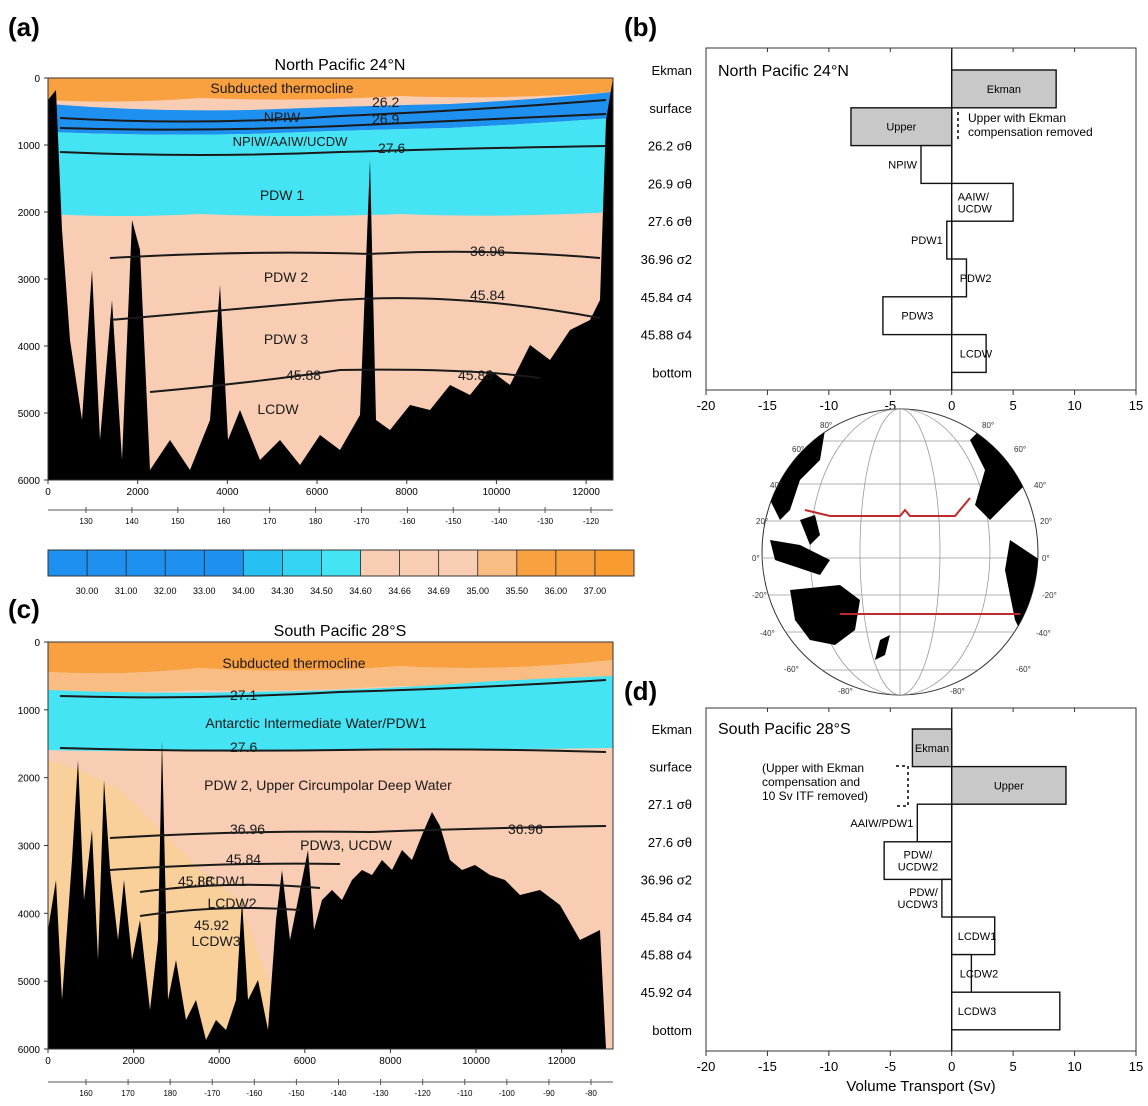  Describe the element at coordinates (556, 591) in the screenshot. I see `colorbar-tick-label: 36.00` at that location.